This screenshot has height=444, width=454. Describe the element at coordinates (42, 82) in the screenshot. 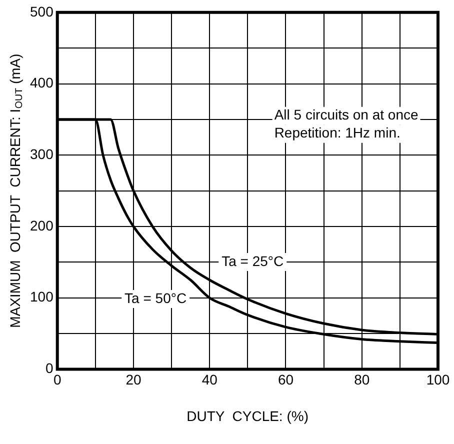

I see `y-tick-label: 400` at that location.